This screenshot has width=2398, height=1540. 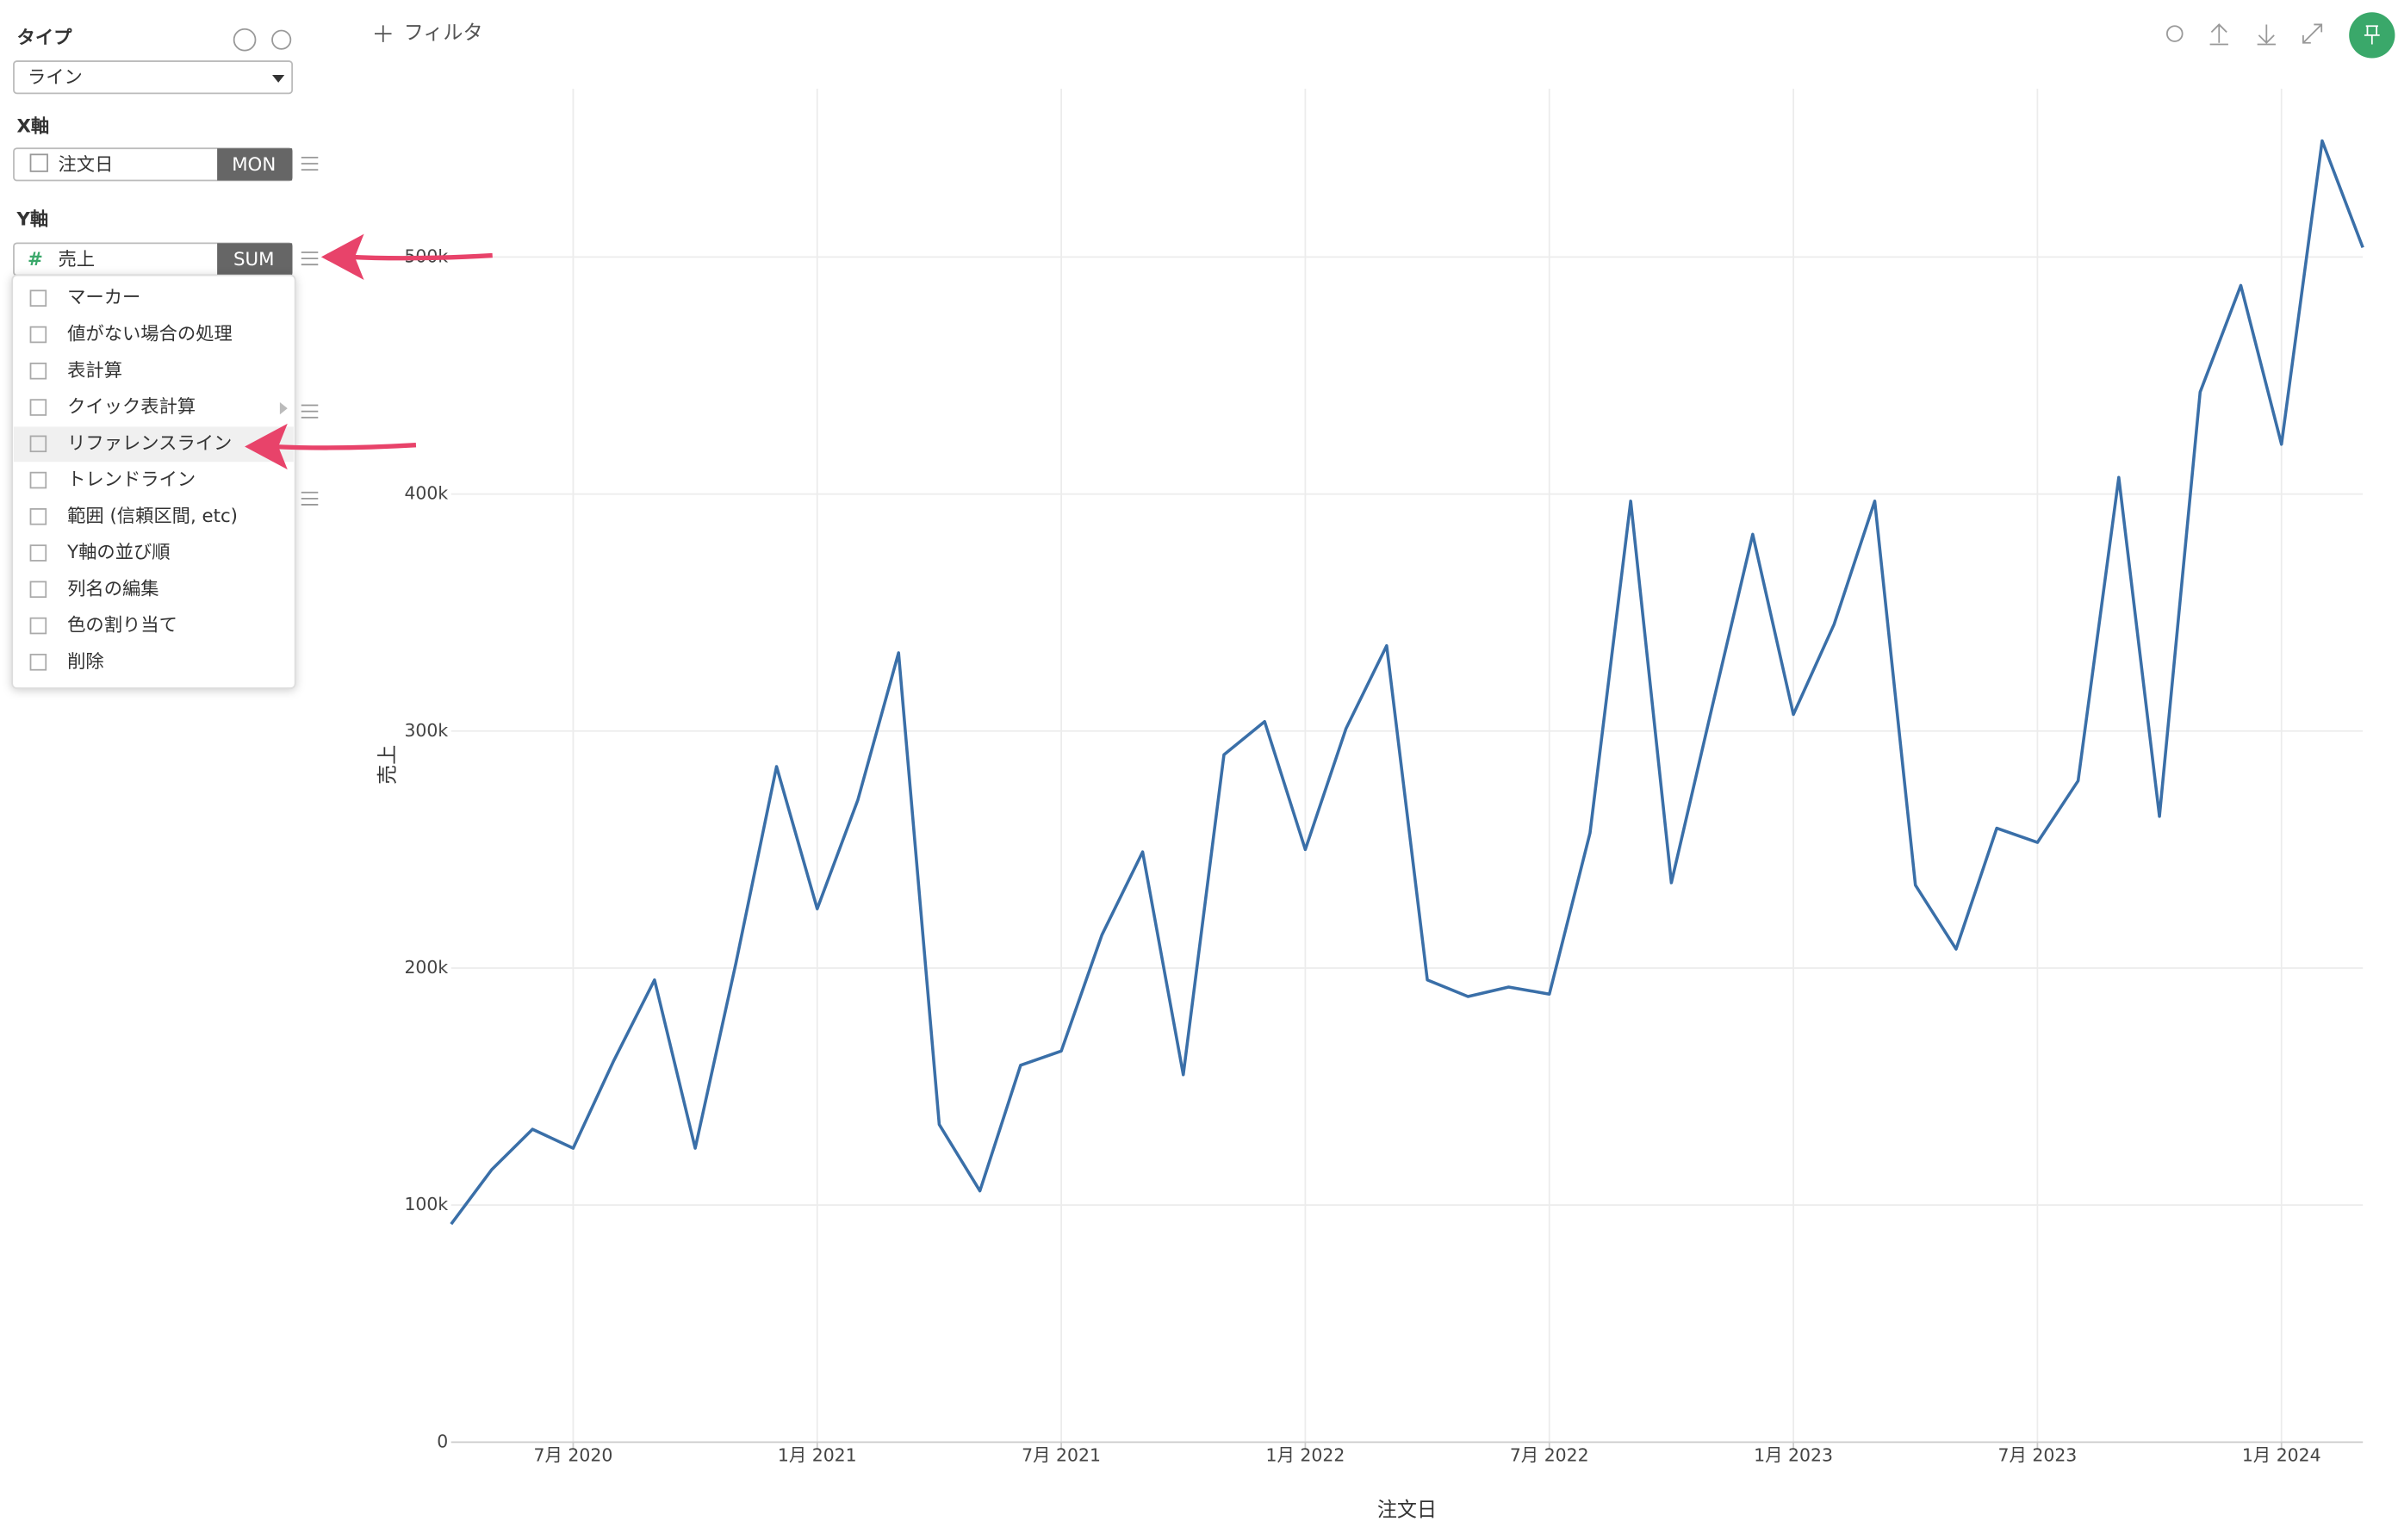 What do you see at coordinates (152, 516) in the screenshot?
I see `menu-item: 範囲 (信頼区間, etc)` at bounding box center [152, 516].